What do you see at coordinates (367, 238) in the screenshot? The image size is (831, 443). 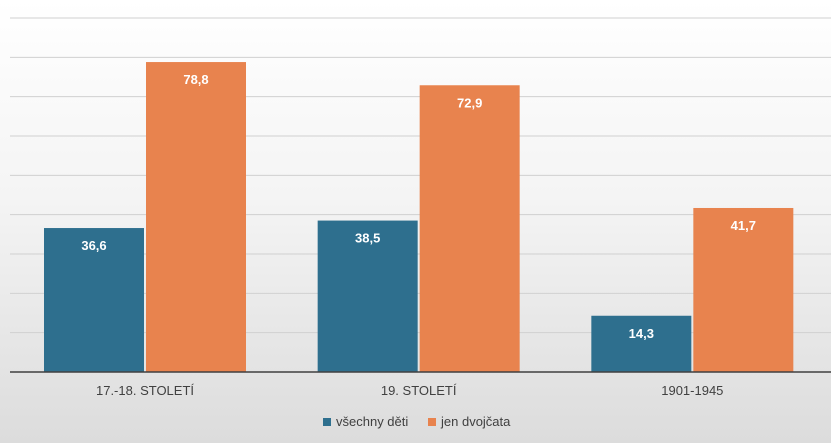 I see `data-label: 38,5` at bounding box center [367, 238].